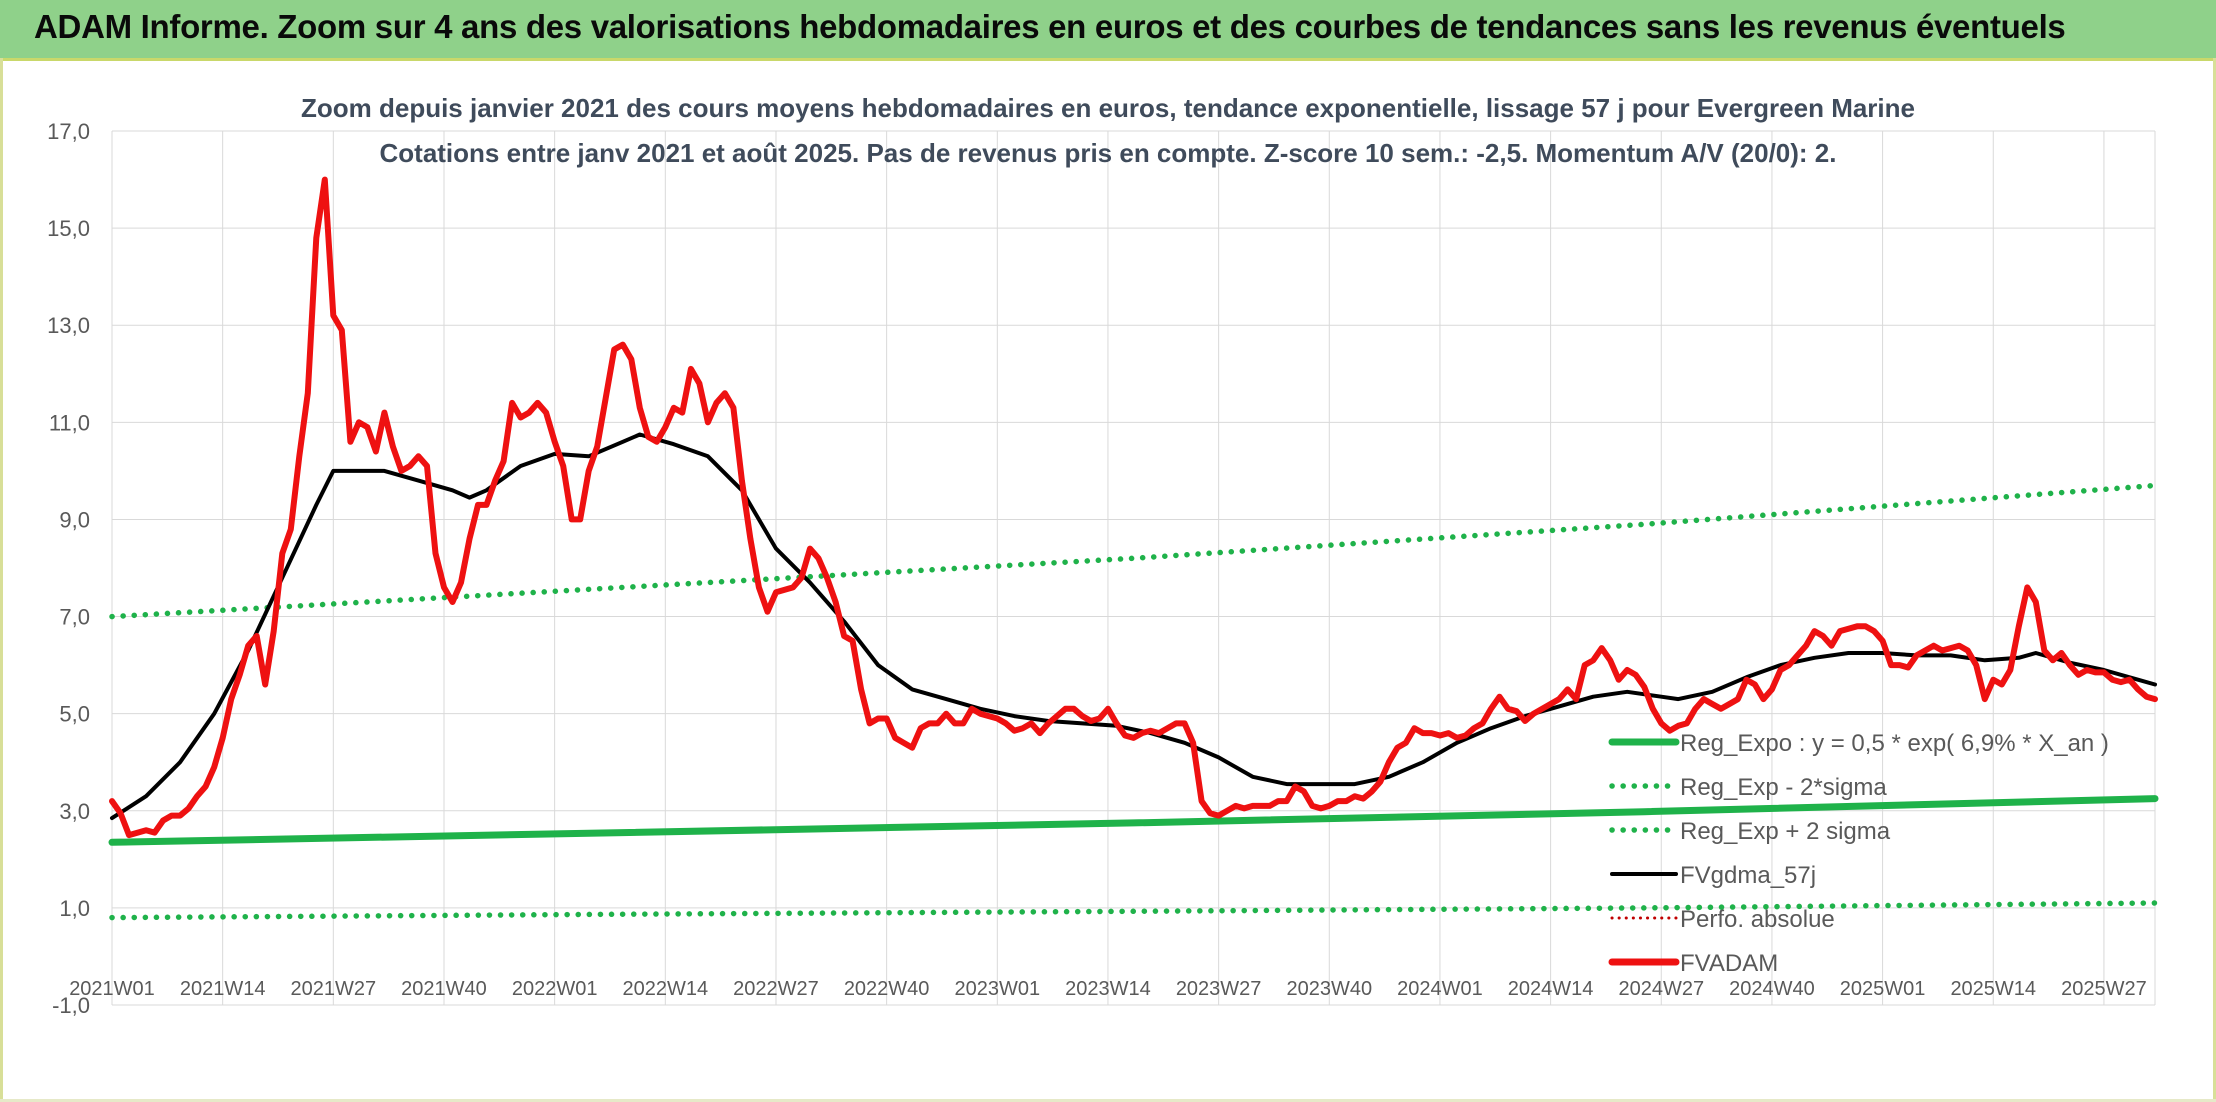 The image size is (2216, 1102). I want to click on y-tick-label: 3,0, so click(74, 811).